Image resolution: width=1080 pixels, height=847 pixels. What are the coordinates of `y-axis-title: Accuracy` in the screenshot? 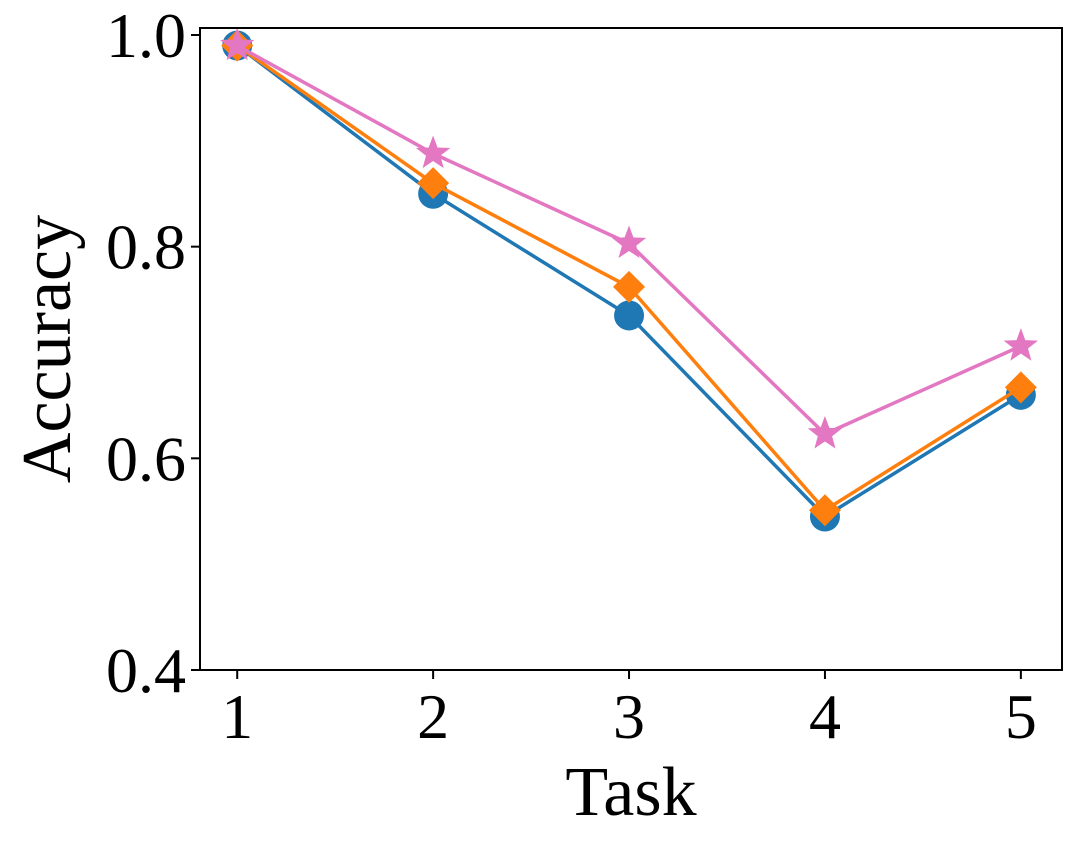 It's located at (47, 349).